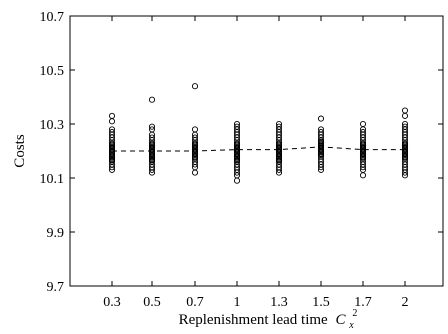  I want to click on y-tick-label: 10.3, so click(52, 125).